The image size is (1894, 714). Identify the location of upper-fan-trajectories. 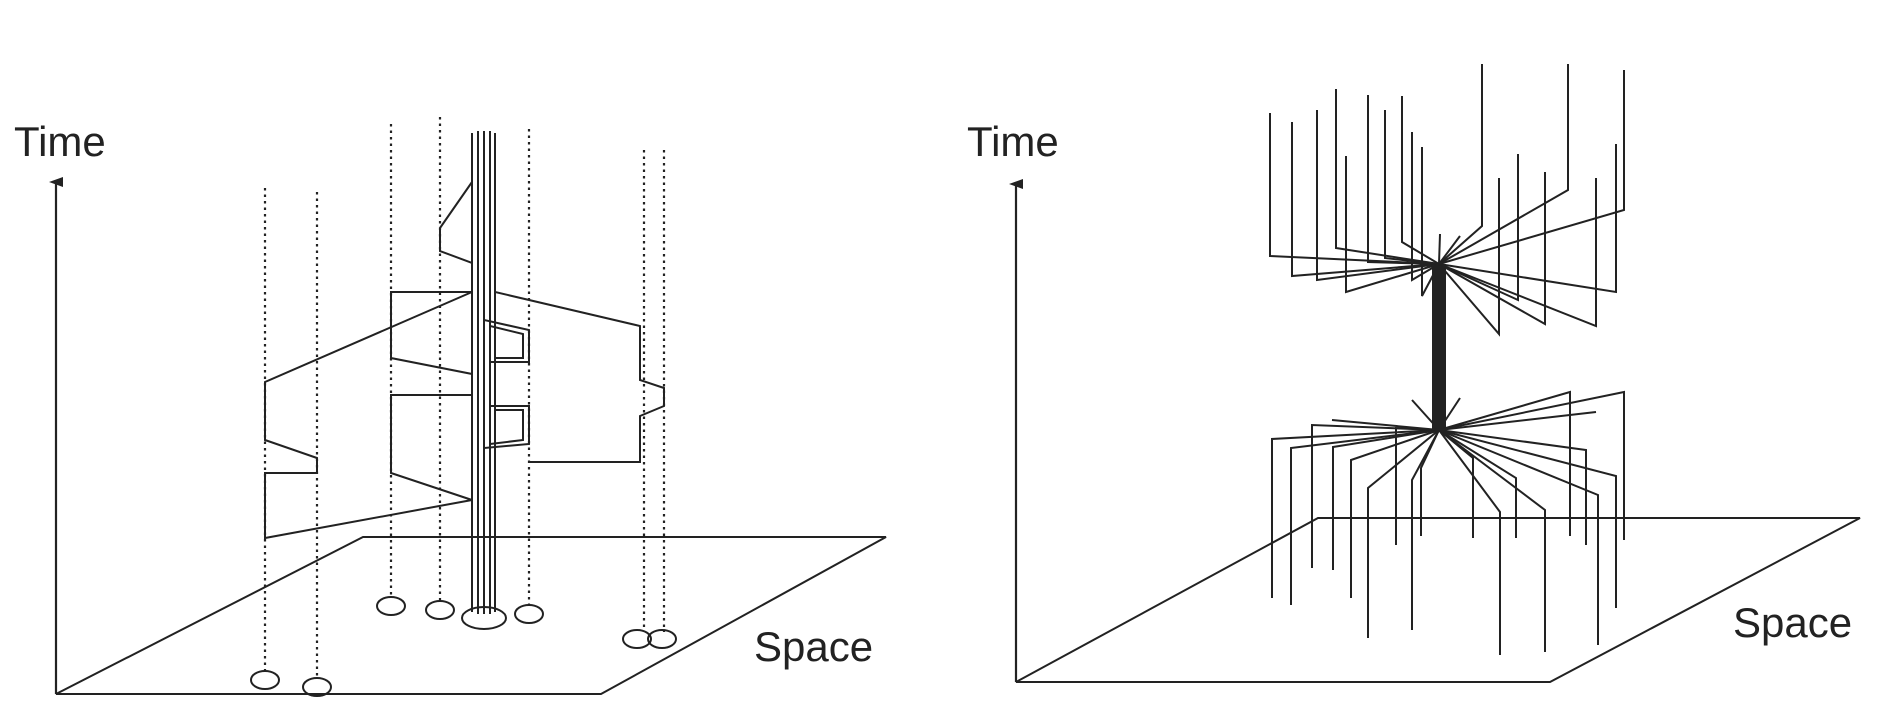
(1447, 200).